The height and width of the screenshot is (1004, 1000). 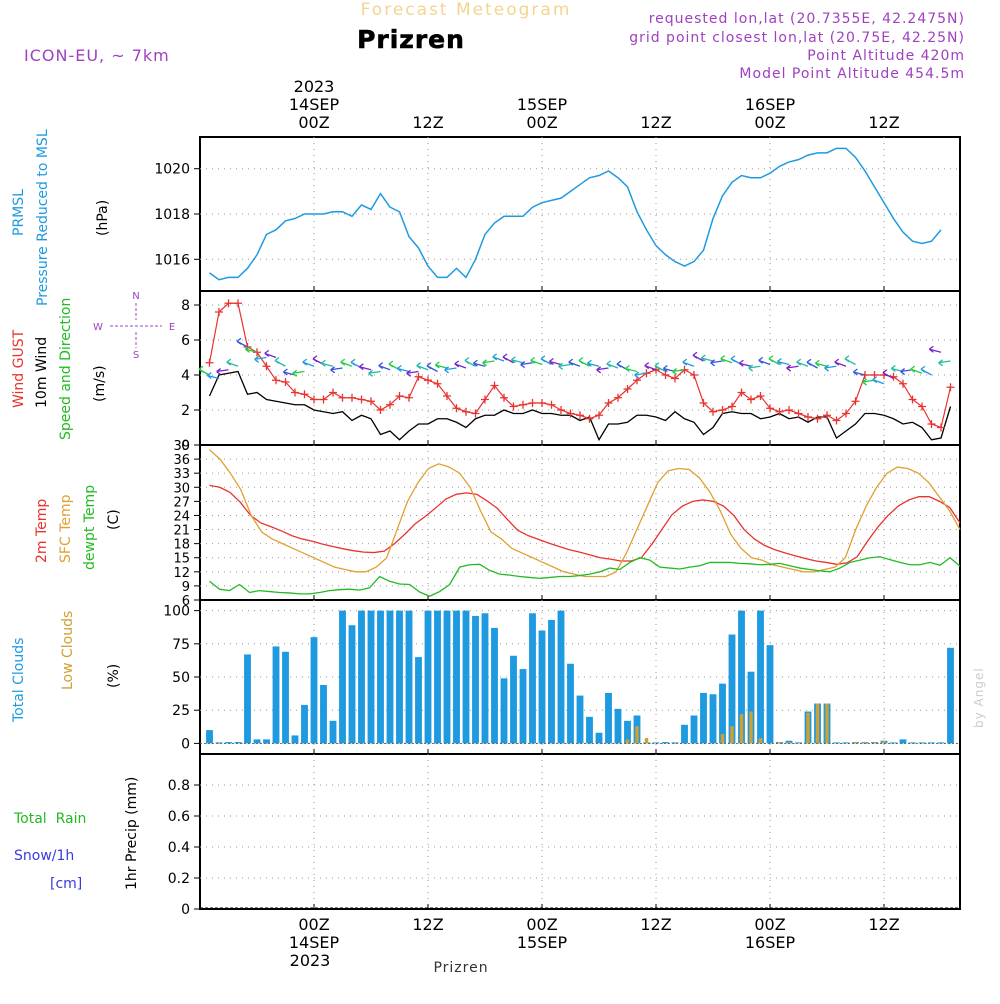 I want to click on temperature-panel, so click(x=585, y=523).